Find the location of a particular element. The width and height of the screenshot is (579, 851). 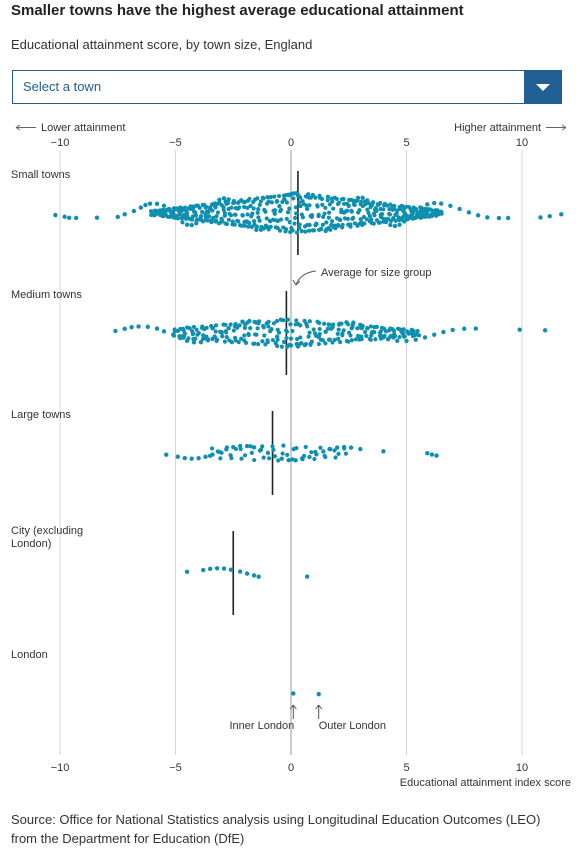

point-label: Inner London is located at coordinates (261, 726).